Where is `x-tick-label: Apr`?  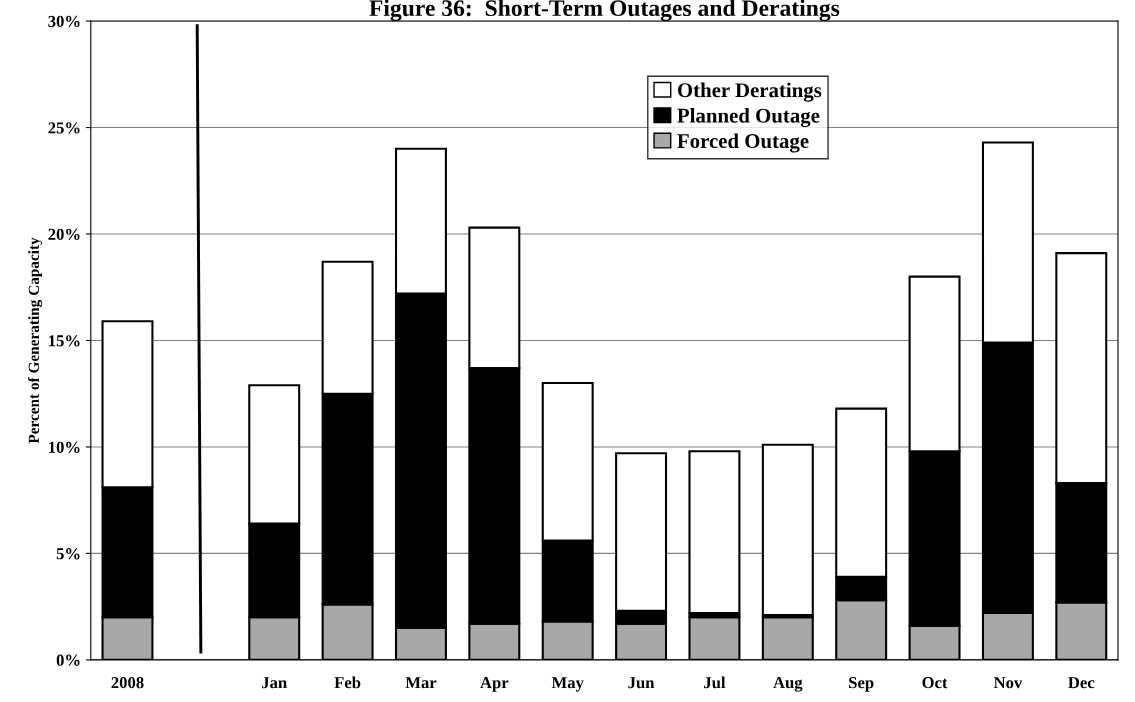
x-tick-label: Apr is located at coordinates (494, 684).